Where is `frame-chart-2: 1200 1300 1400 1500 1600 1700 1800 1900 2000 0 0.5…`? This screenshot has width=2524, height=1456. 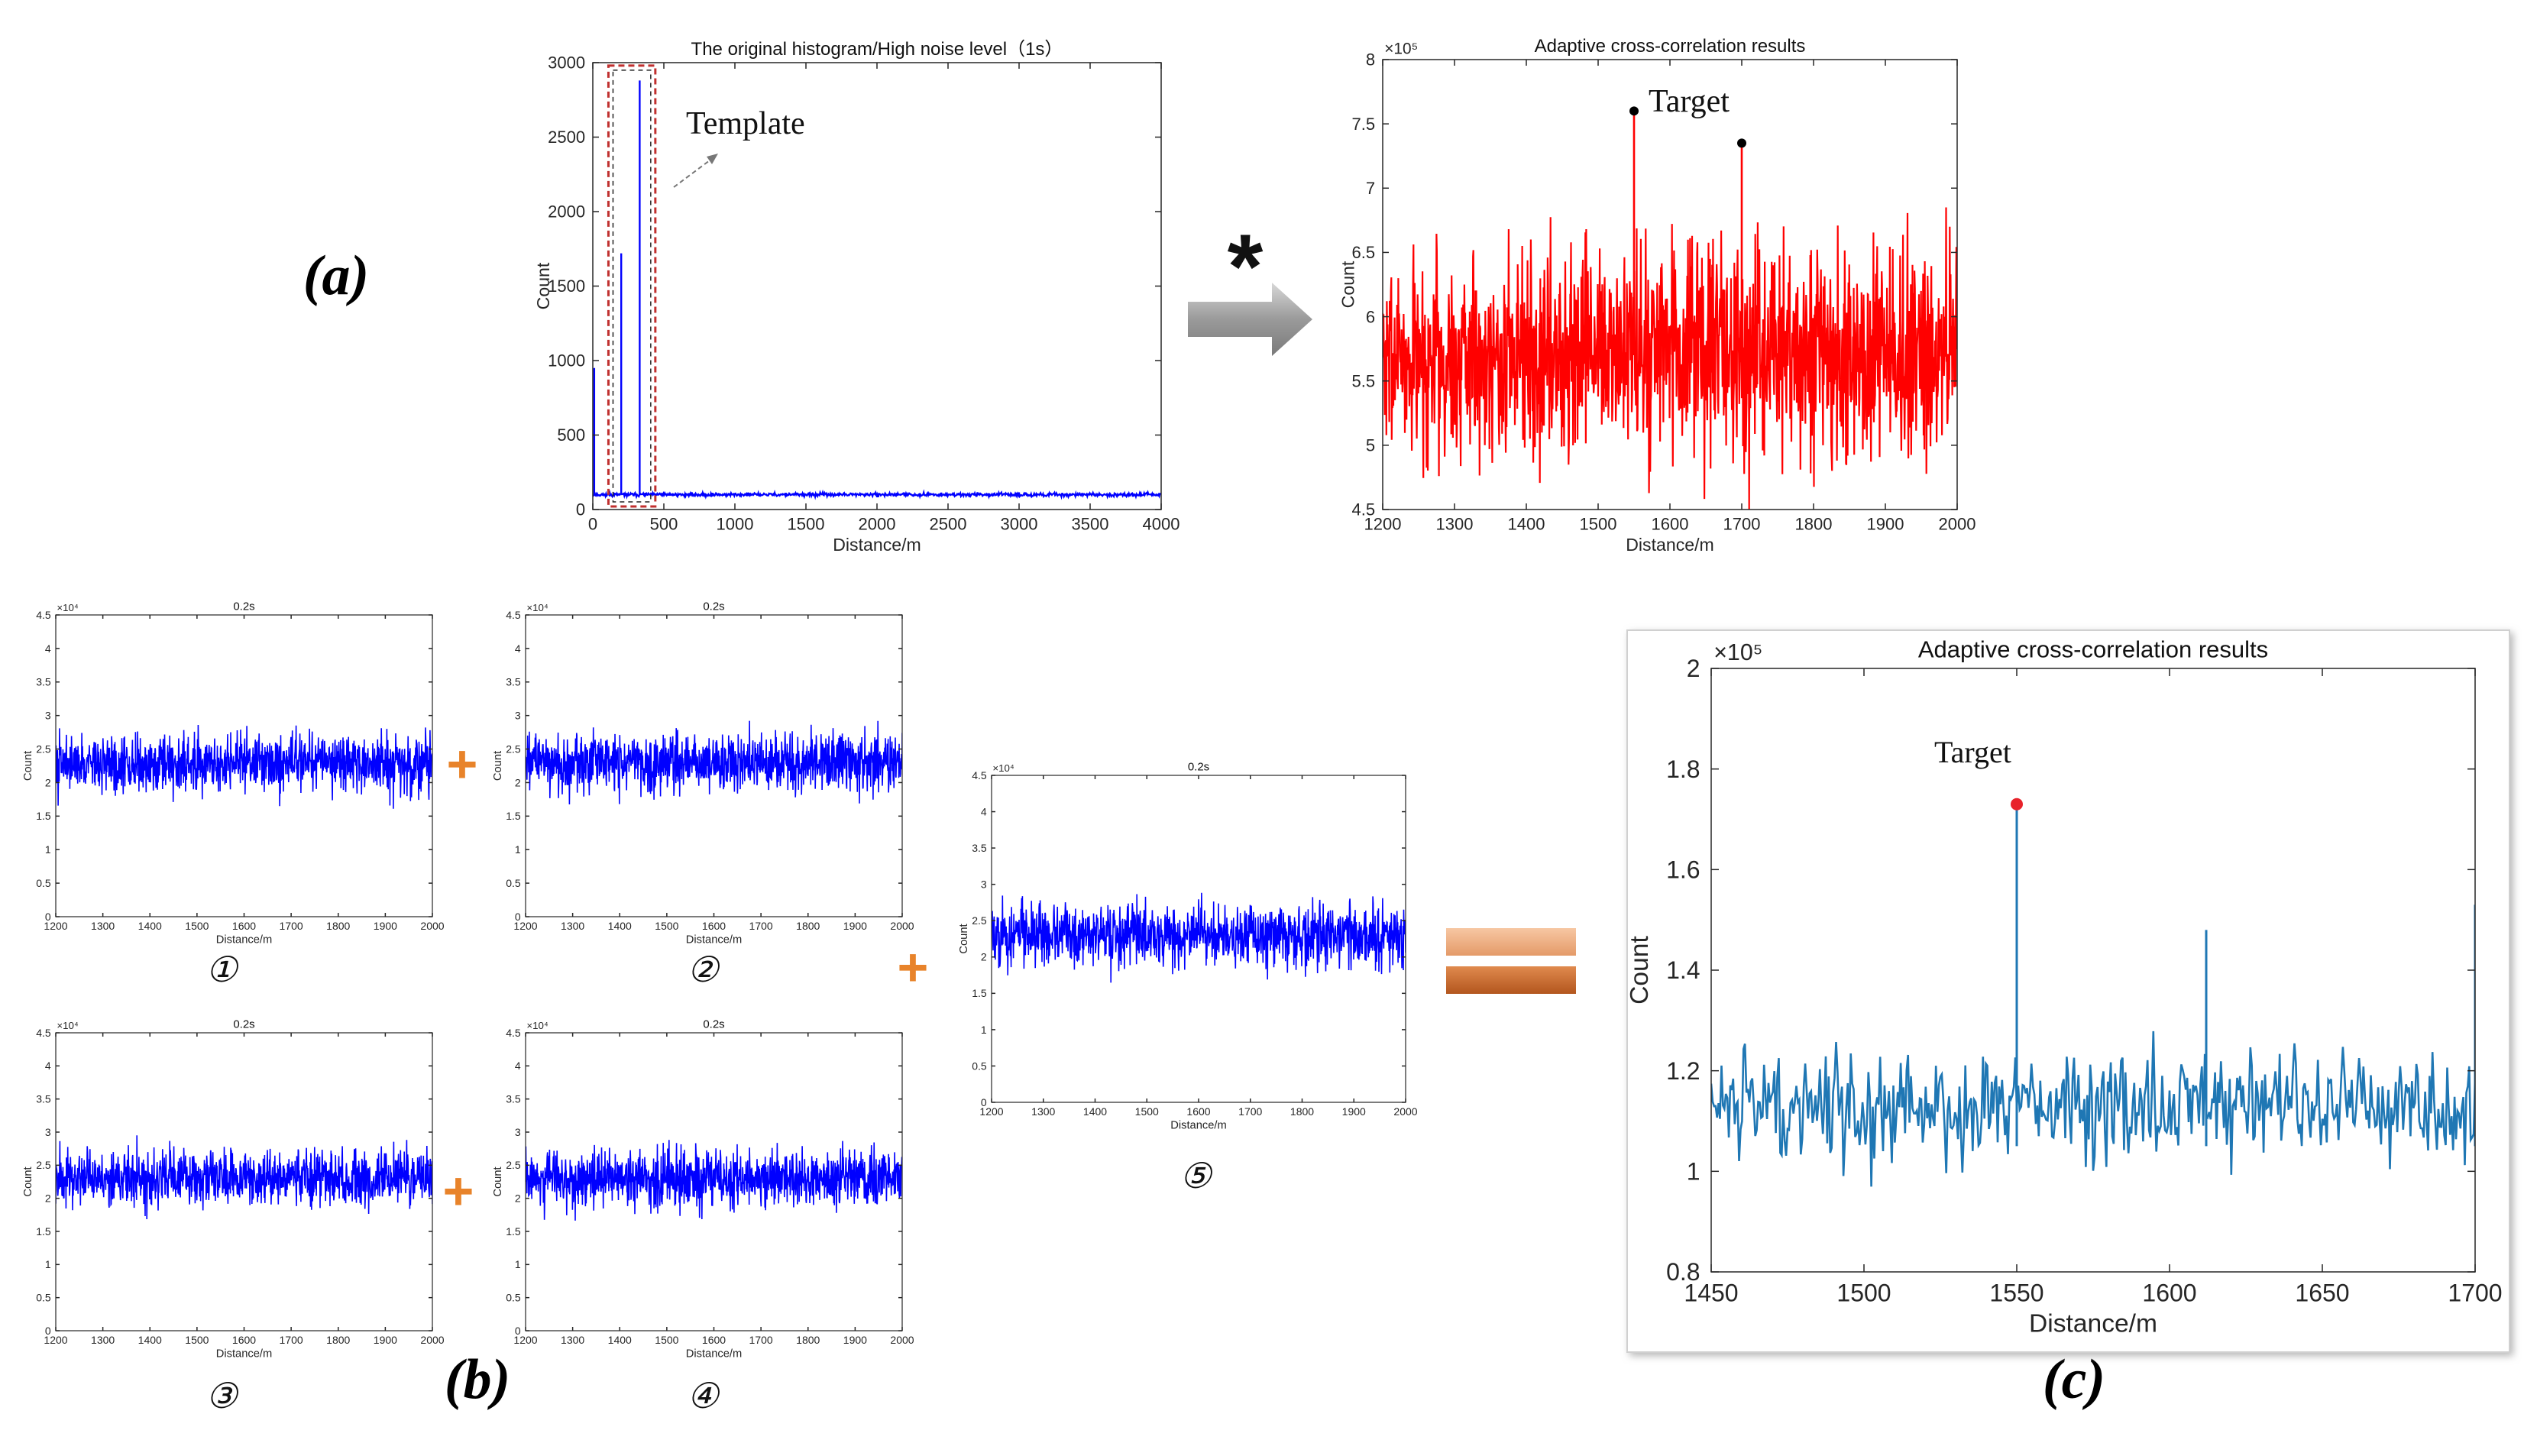
frame-chart-2: 1200 1300 1400 1500 1600 1700 1800 1900 2000 0 0.5… is located at coordinates (703, 773).